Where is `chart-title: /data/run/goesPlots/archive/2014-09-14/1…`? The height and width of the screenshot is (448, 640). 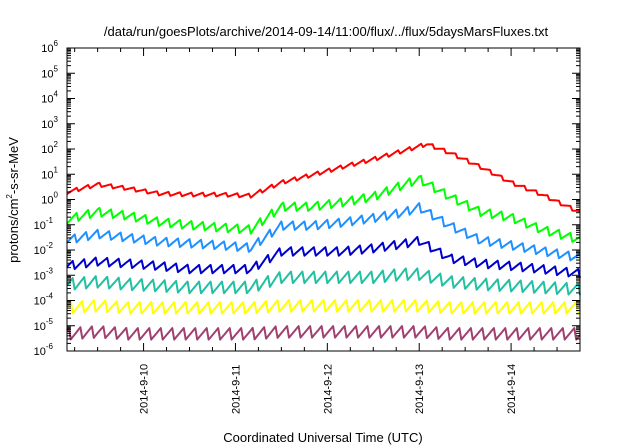
chart-title: /data/run/goesPlots/archive/2014-09-14/1… is located at coordinates (326, 31).